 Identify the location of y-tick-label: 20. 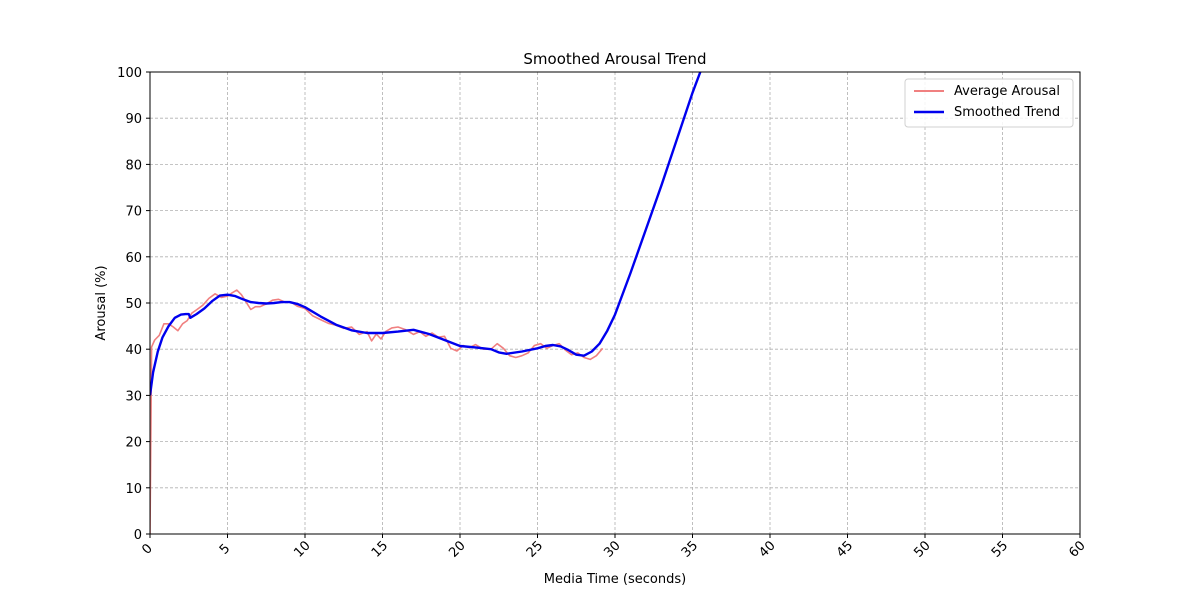
(133, 443).